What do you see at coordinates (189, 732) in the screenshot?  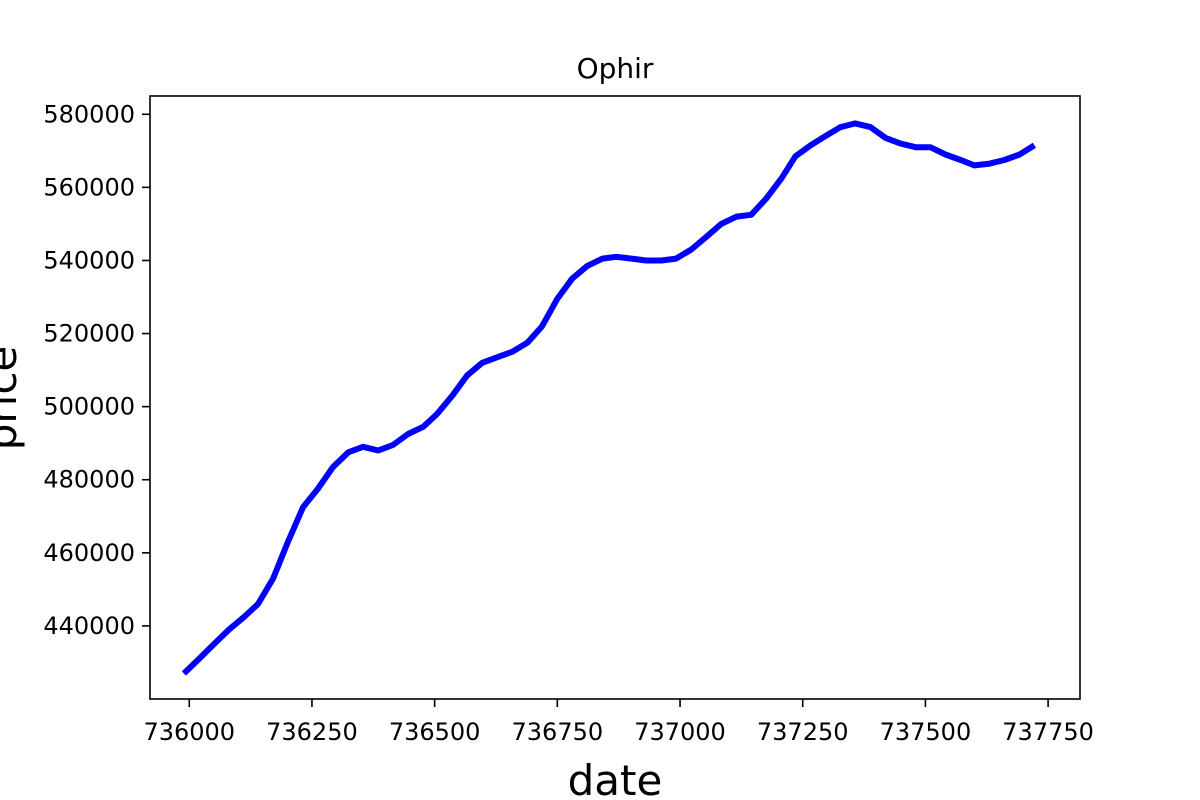 I see `x-tick-label: 736000` at bounding box center [189, 732].